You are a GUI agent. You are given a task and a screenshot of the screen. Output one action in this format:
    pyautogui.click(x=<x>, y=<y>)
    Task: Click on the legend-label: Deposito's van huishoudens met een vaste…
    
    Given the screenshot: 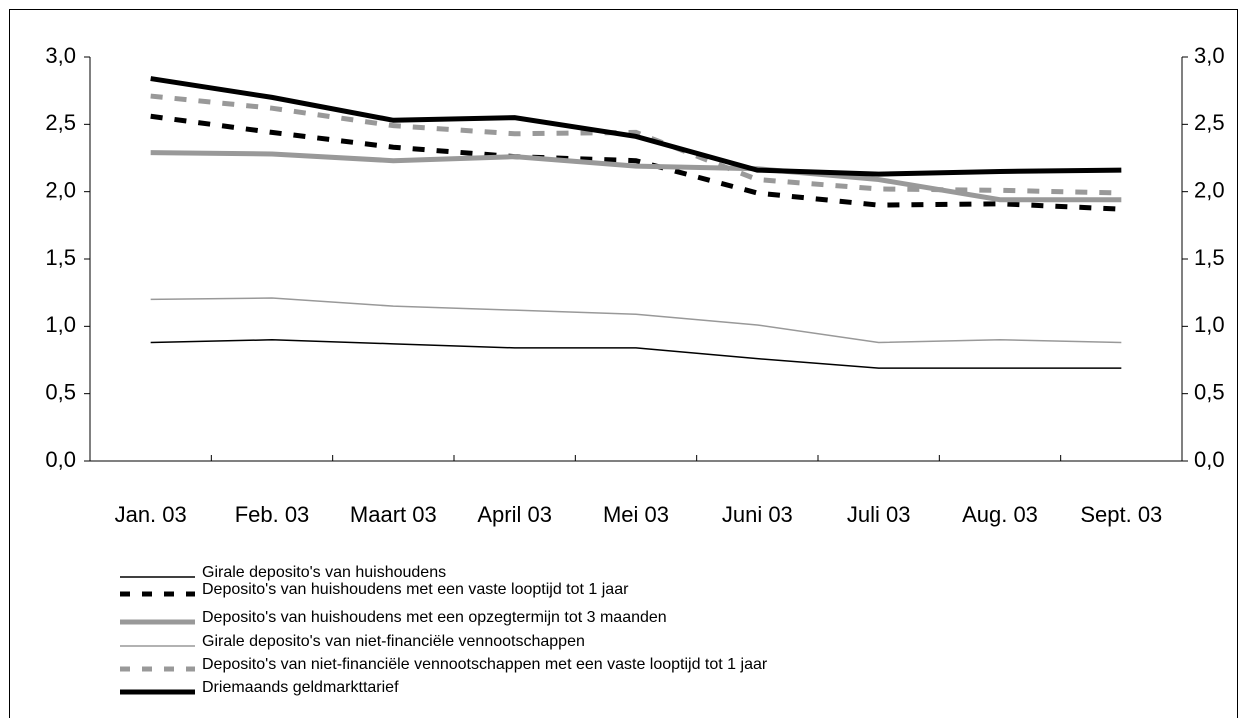 What is the action you would take?
    pyautogui.click(x=415, y=589)
    